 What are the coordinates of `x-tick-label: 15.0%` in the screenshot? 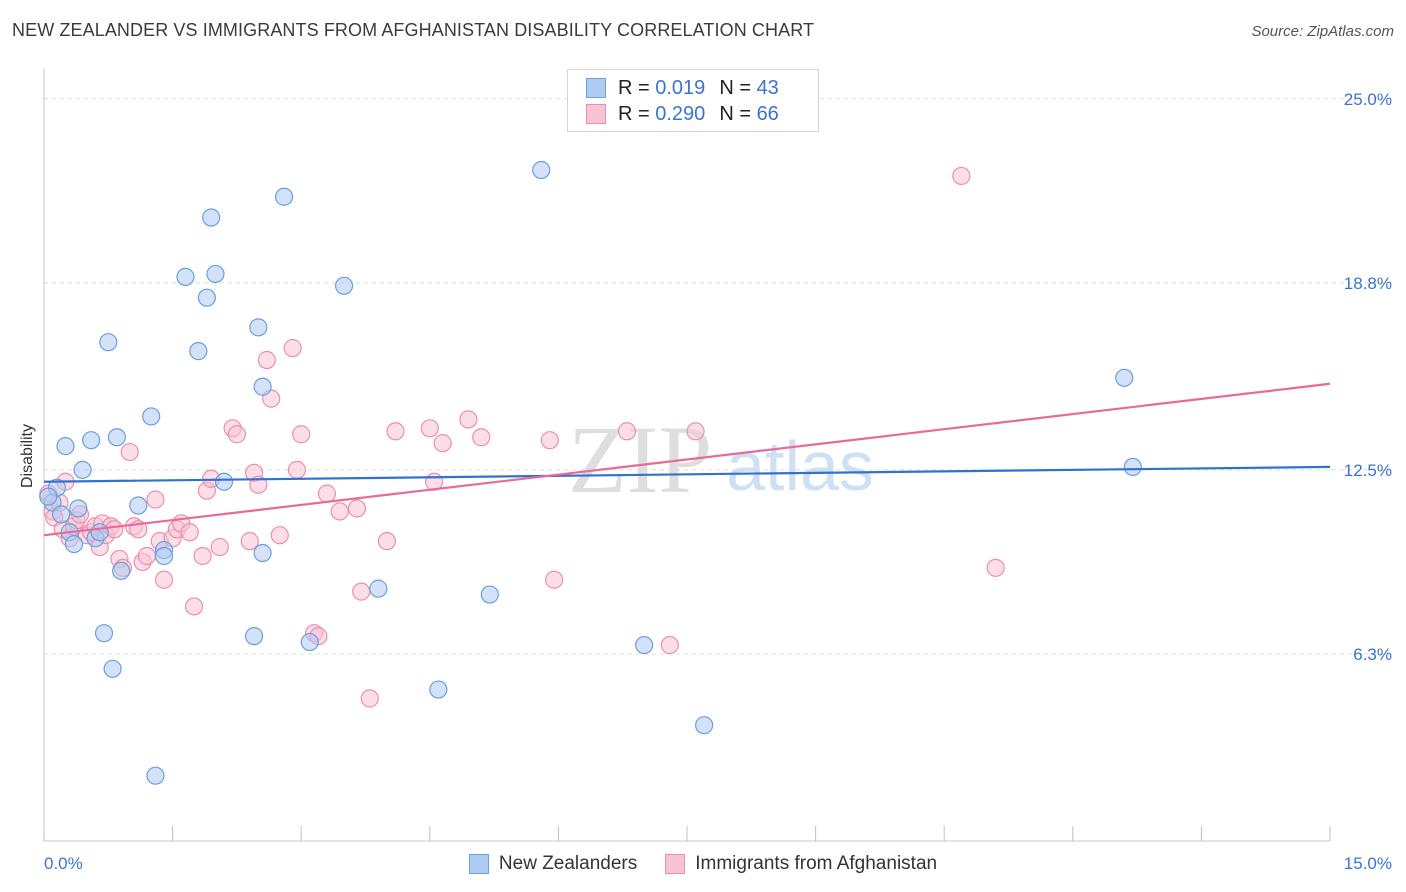 It's located at (1368, 863).